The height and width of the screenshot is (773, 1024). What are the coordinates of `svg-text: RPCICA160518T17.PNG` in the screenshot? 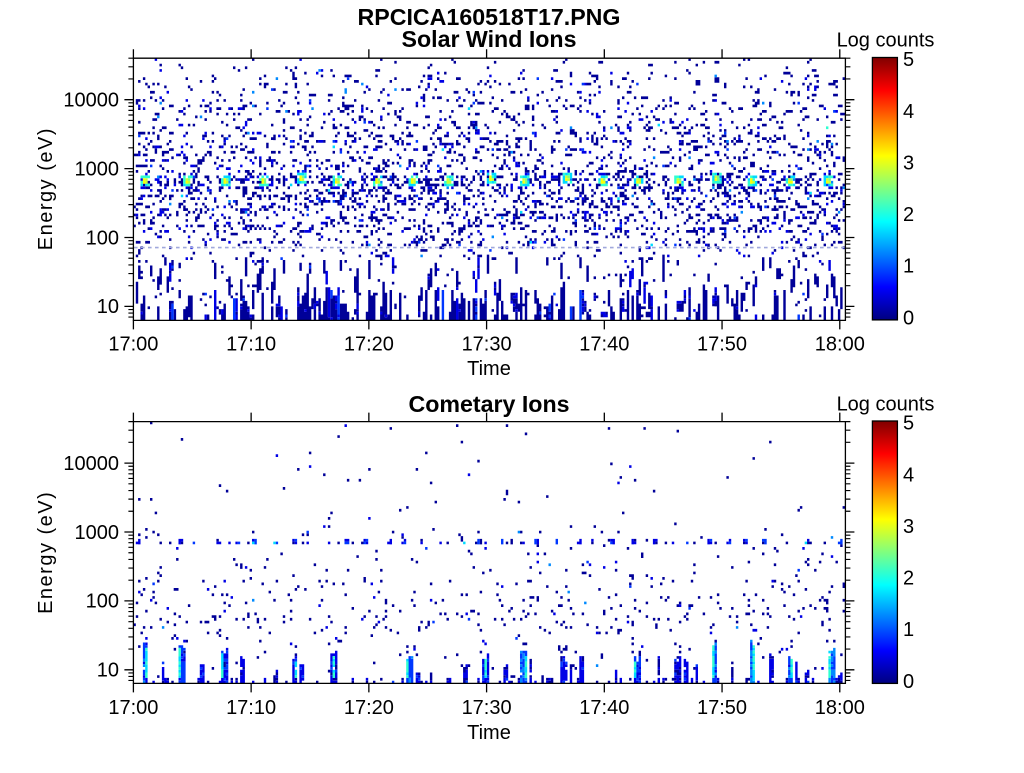 It's located at (489, 17).